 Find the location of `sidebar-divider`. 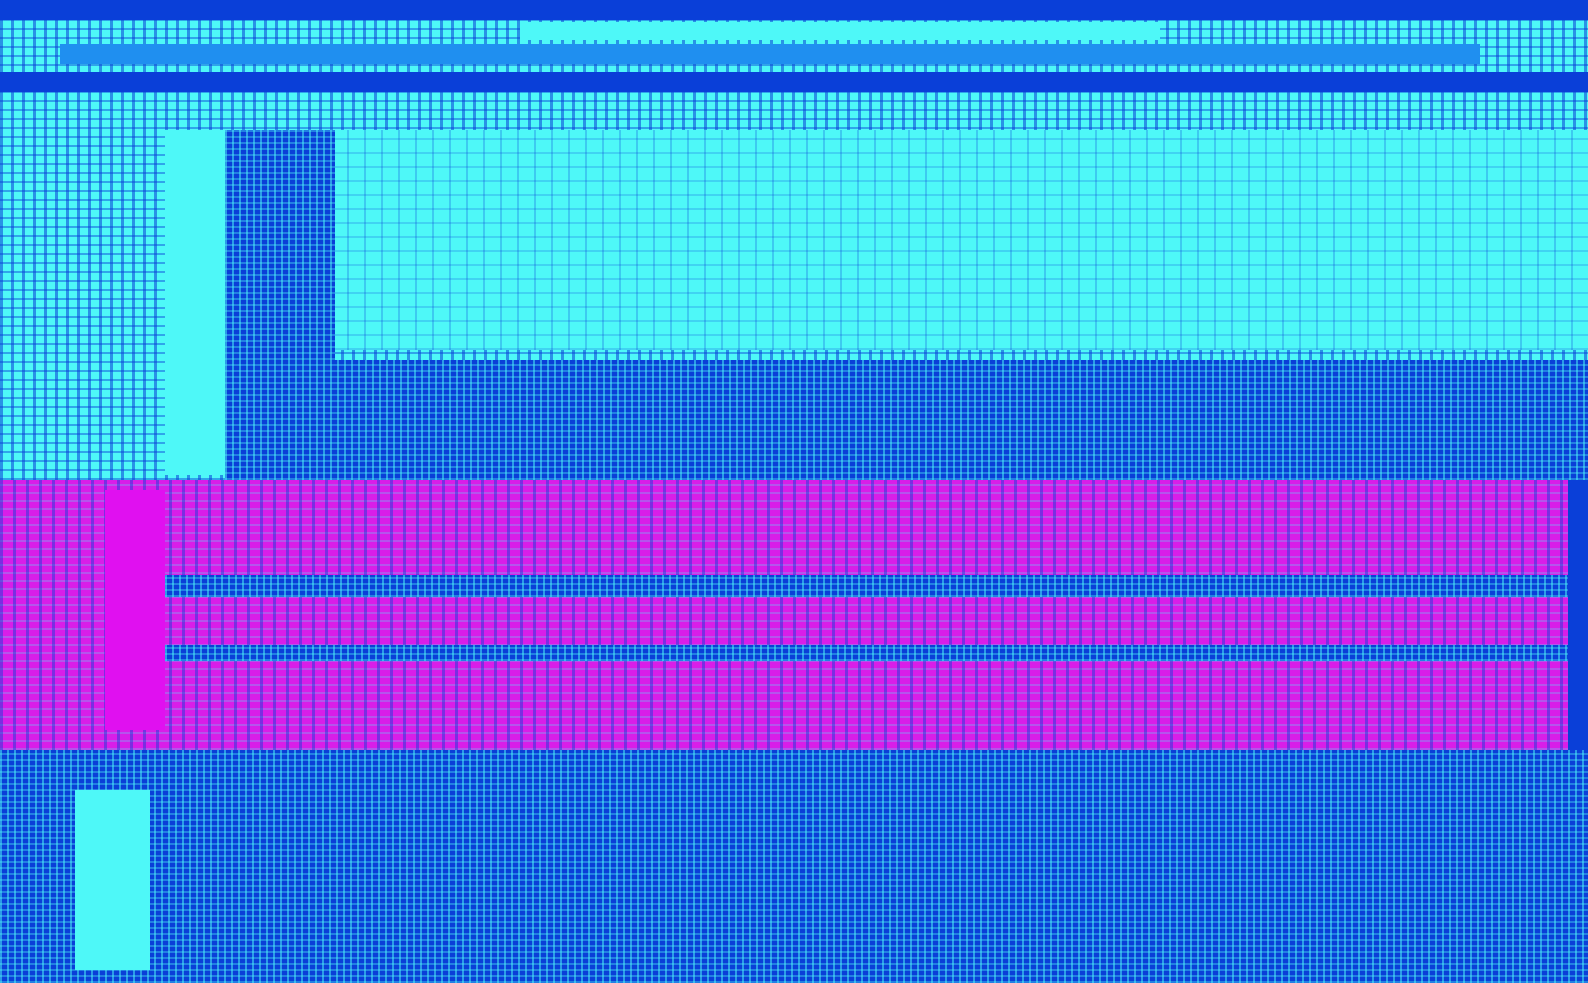

sidebar-divider is located at coordinates (280, 305).